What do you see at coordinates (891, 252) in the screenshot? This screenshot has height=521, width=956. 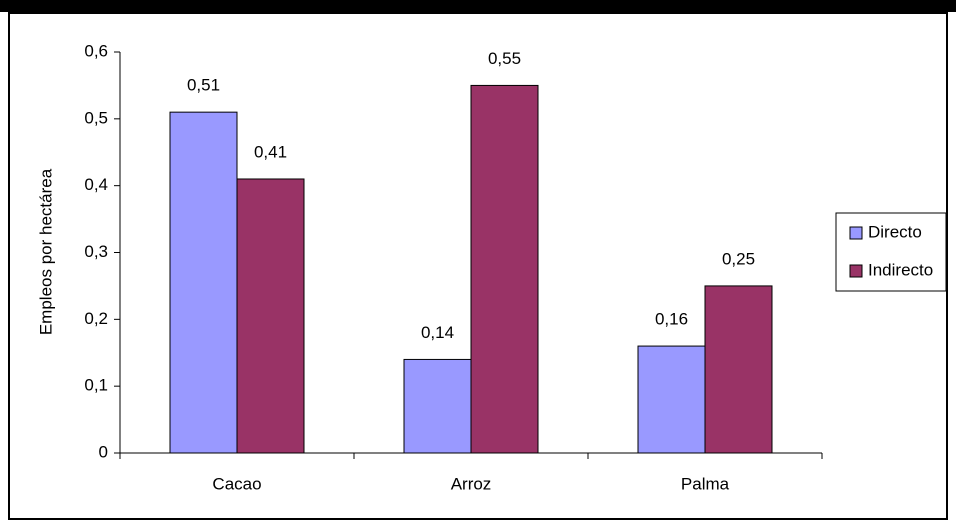 I see `legend-box` at bounding box center [891, 252].